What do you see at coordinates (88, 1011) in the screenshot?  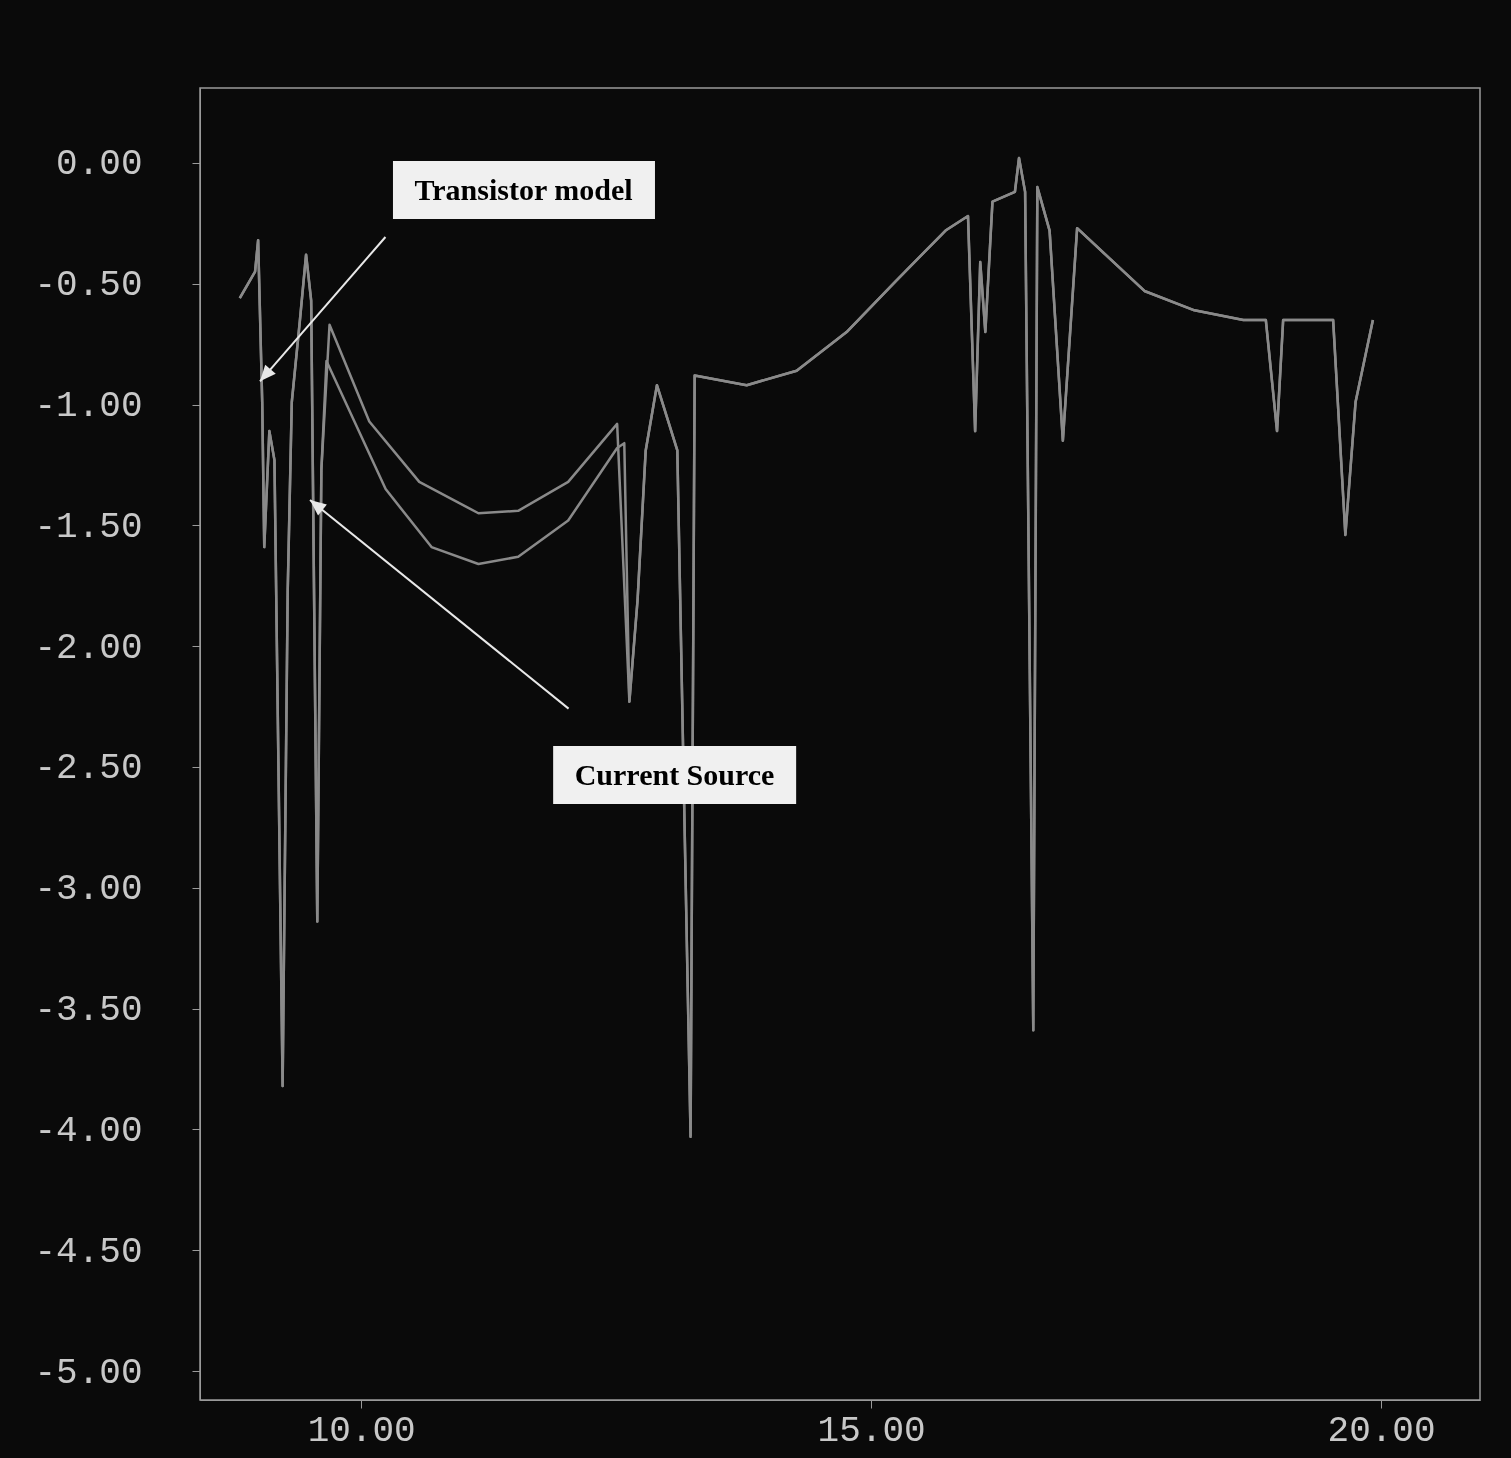 I see `y-tick-label: -3.50` at bounding box center [88, 1011].